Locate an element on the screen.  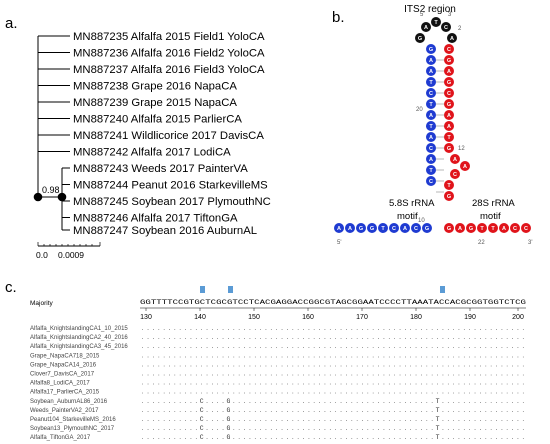
base-letter: T is located at coordinates (431, 105).